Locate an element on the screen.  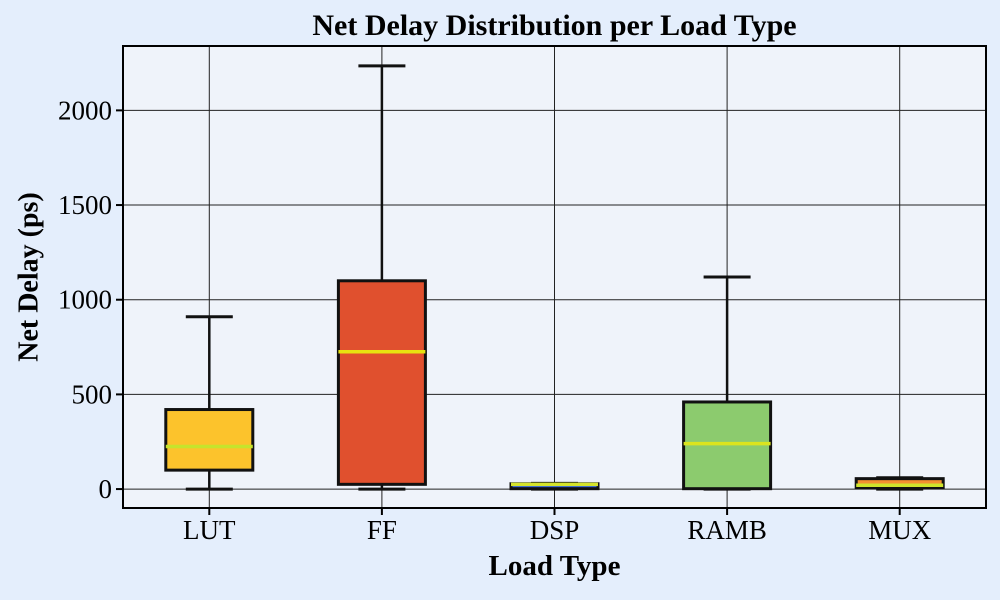
ytick-label-1500: 1500 is located at coordinates (85, 205).